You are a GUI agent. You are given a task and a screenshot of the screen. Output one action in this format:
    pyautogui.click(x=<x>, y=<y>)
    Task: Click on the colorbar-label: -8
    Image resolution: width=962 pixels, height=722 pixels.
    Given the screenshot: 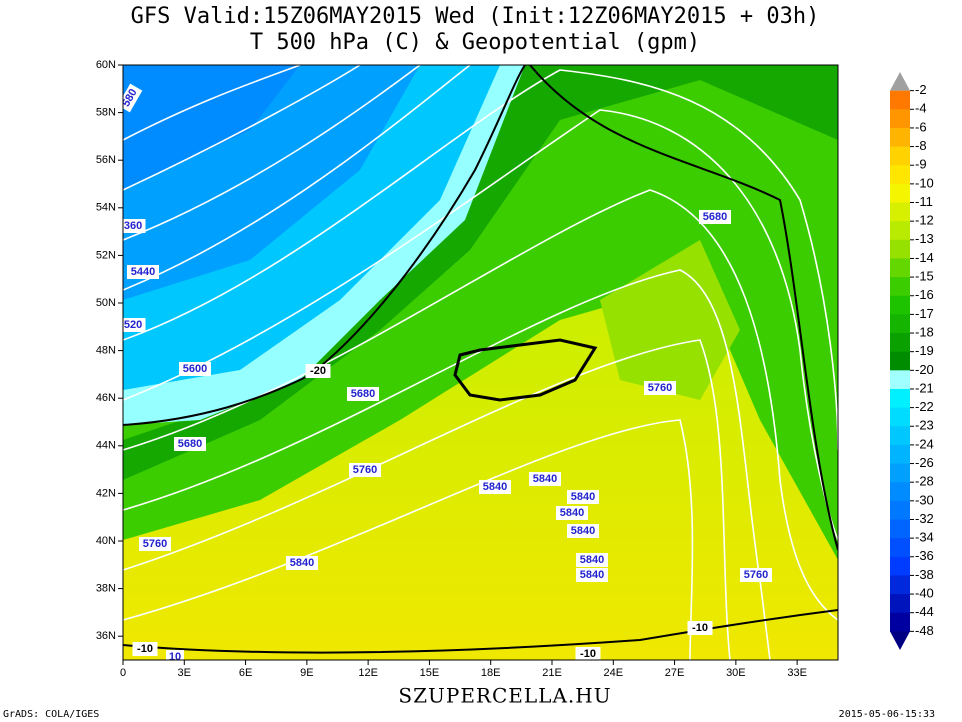 What is the action you would take?
    pyautogui.click(x=921, y=145)
    